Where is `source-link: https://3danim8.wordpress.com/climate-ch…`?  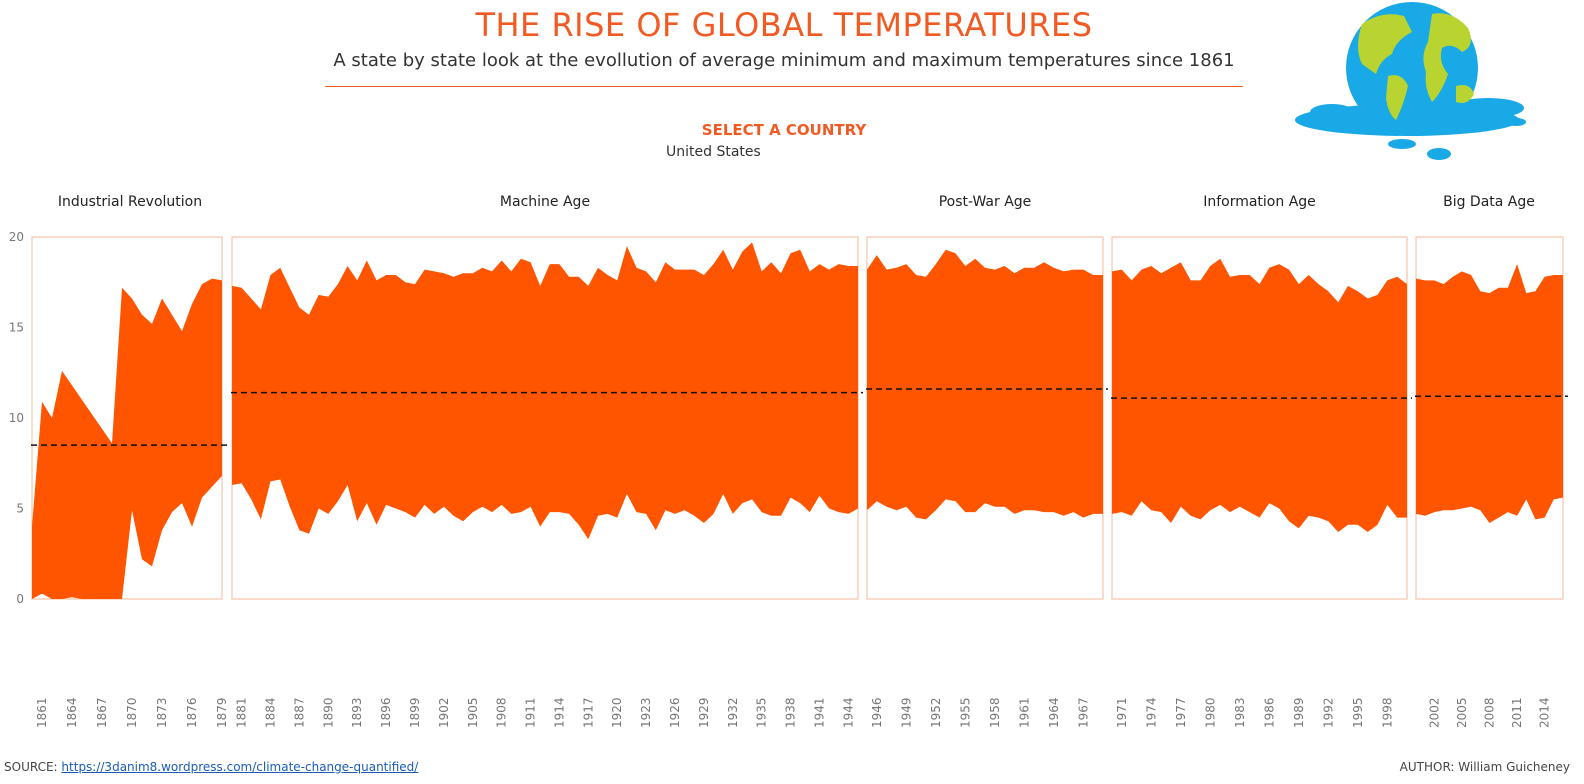 source-link: https://3danim8.wordpress.com/climate-ch… is located at coordinates (240, 767).